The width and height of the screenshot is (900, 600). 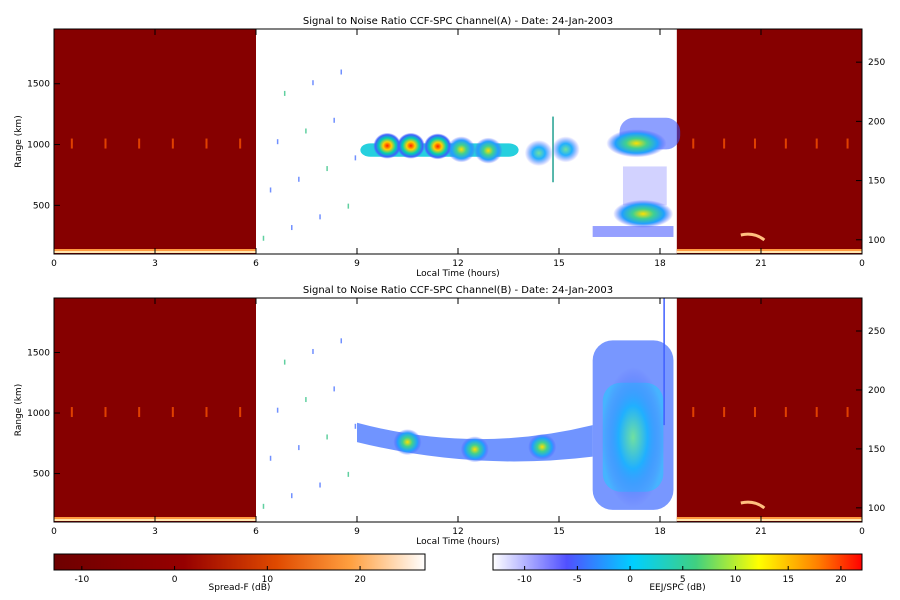 What do you see at coordinates (240, 588) in the screenshot?
I see `colorbar-label: Spread-F (dB)` at bounding box center [240, 588].